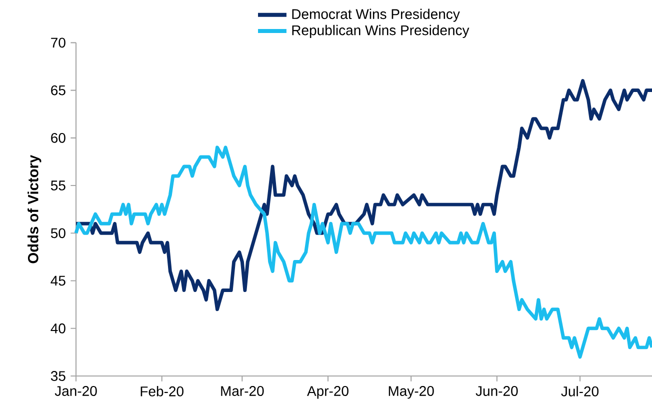 This screenshot has width=652, height=404. Describe the element at coordinates (411, 392) in the screenshot. I see `x-tick-label: May-20` at that location.